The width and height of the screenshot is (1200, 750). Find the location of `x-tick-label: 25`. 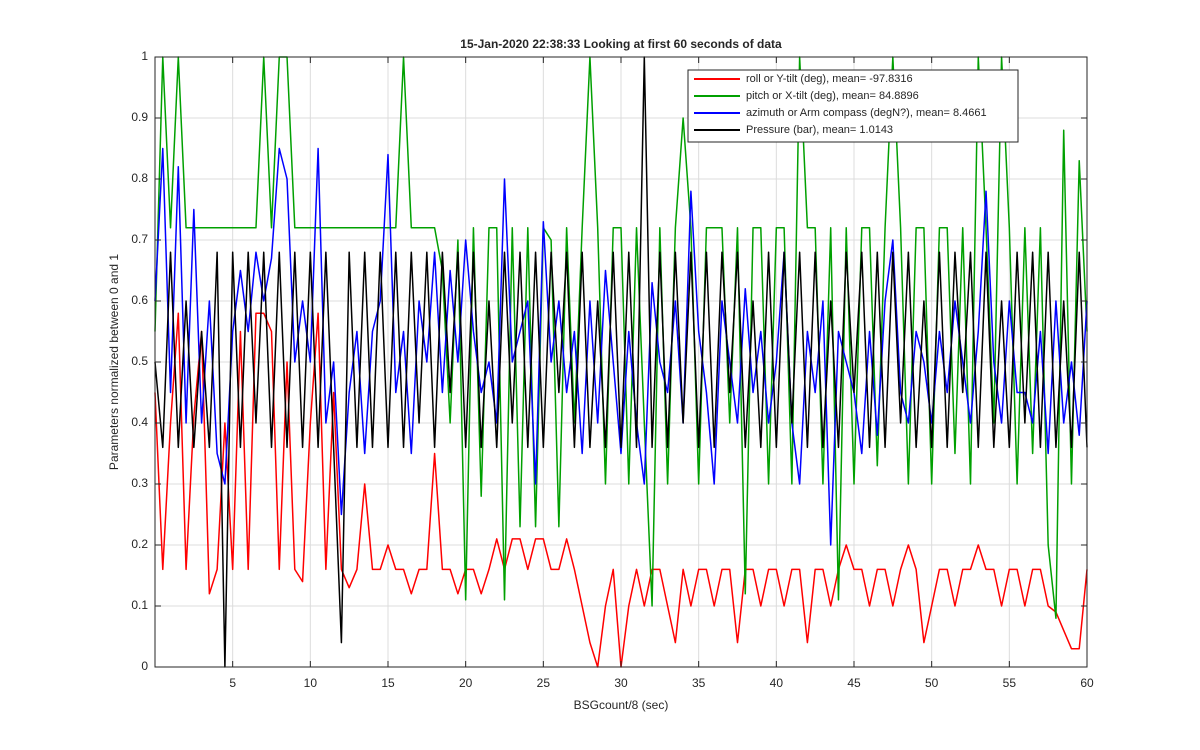

x-tick-label: 25 is located at coordinates (544, 683).